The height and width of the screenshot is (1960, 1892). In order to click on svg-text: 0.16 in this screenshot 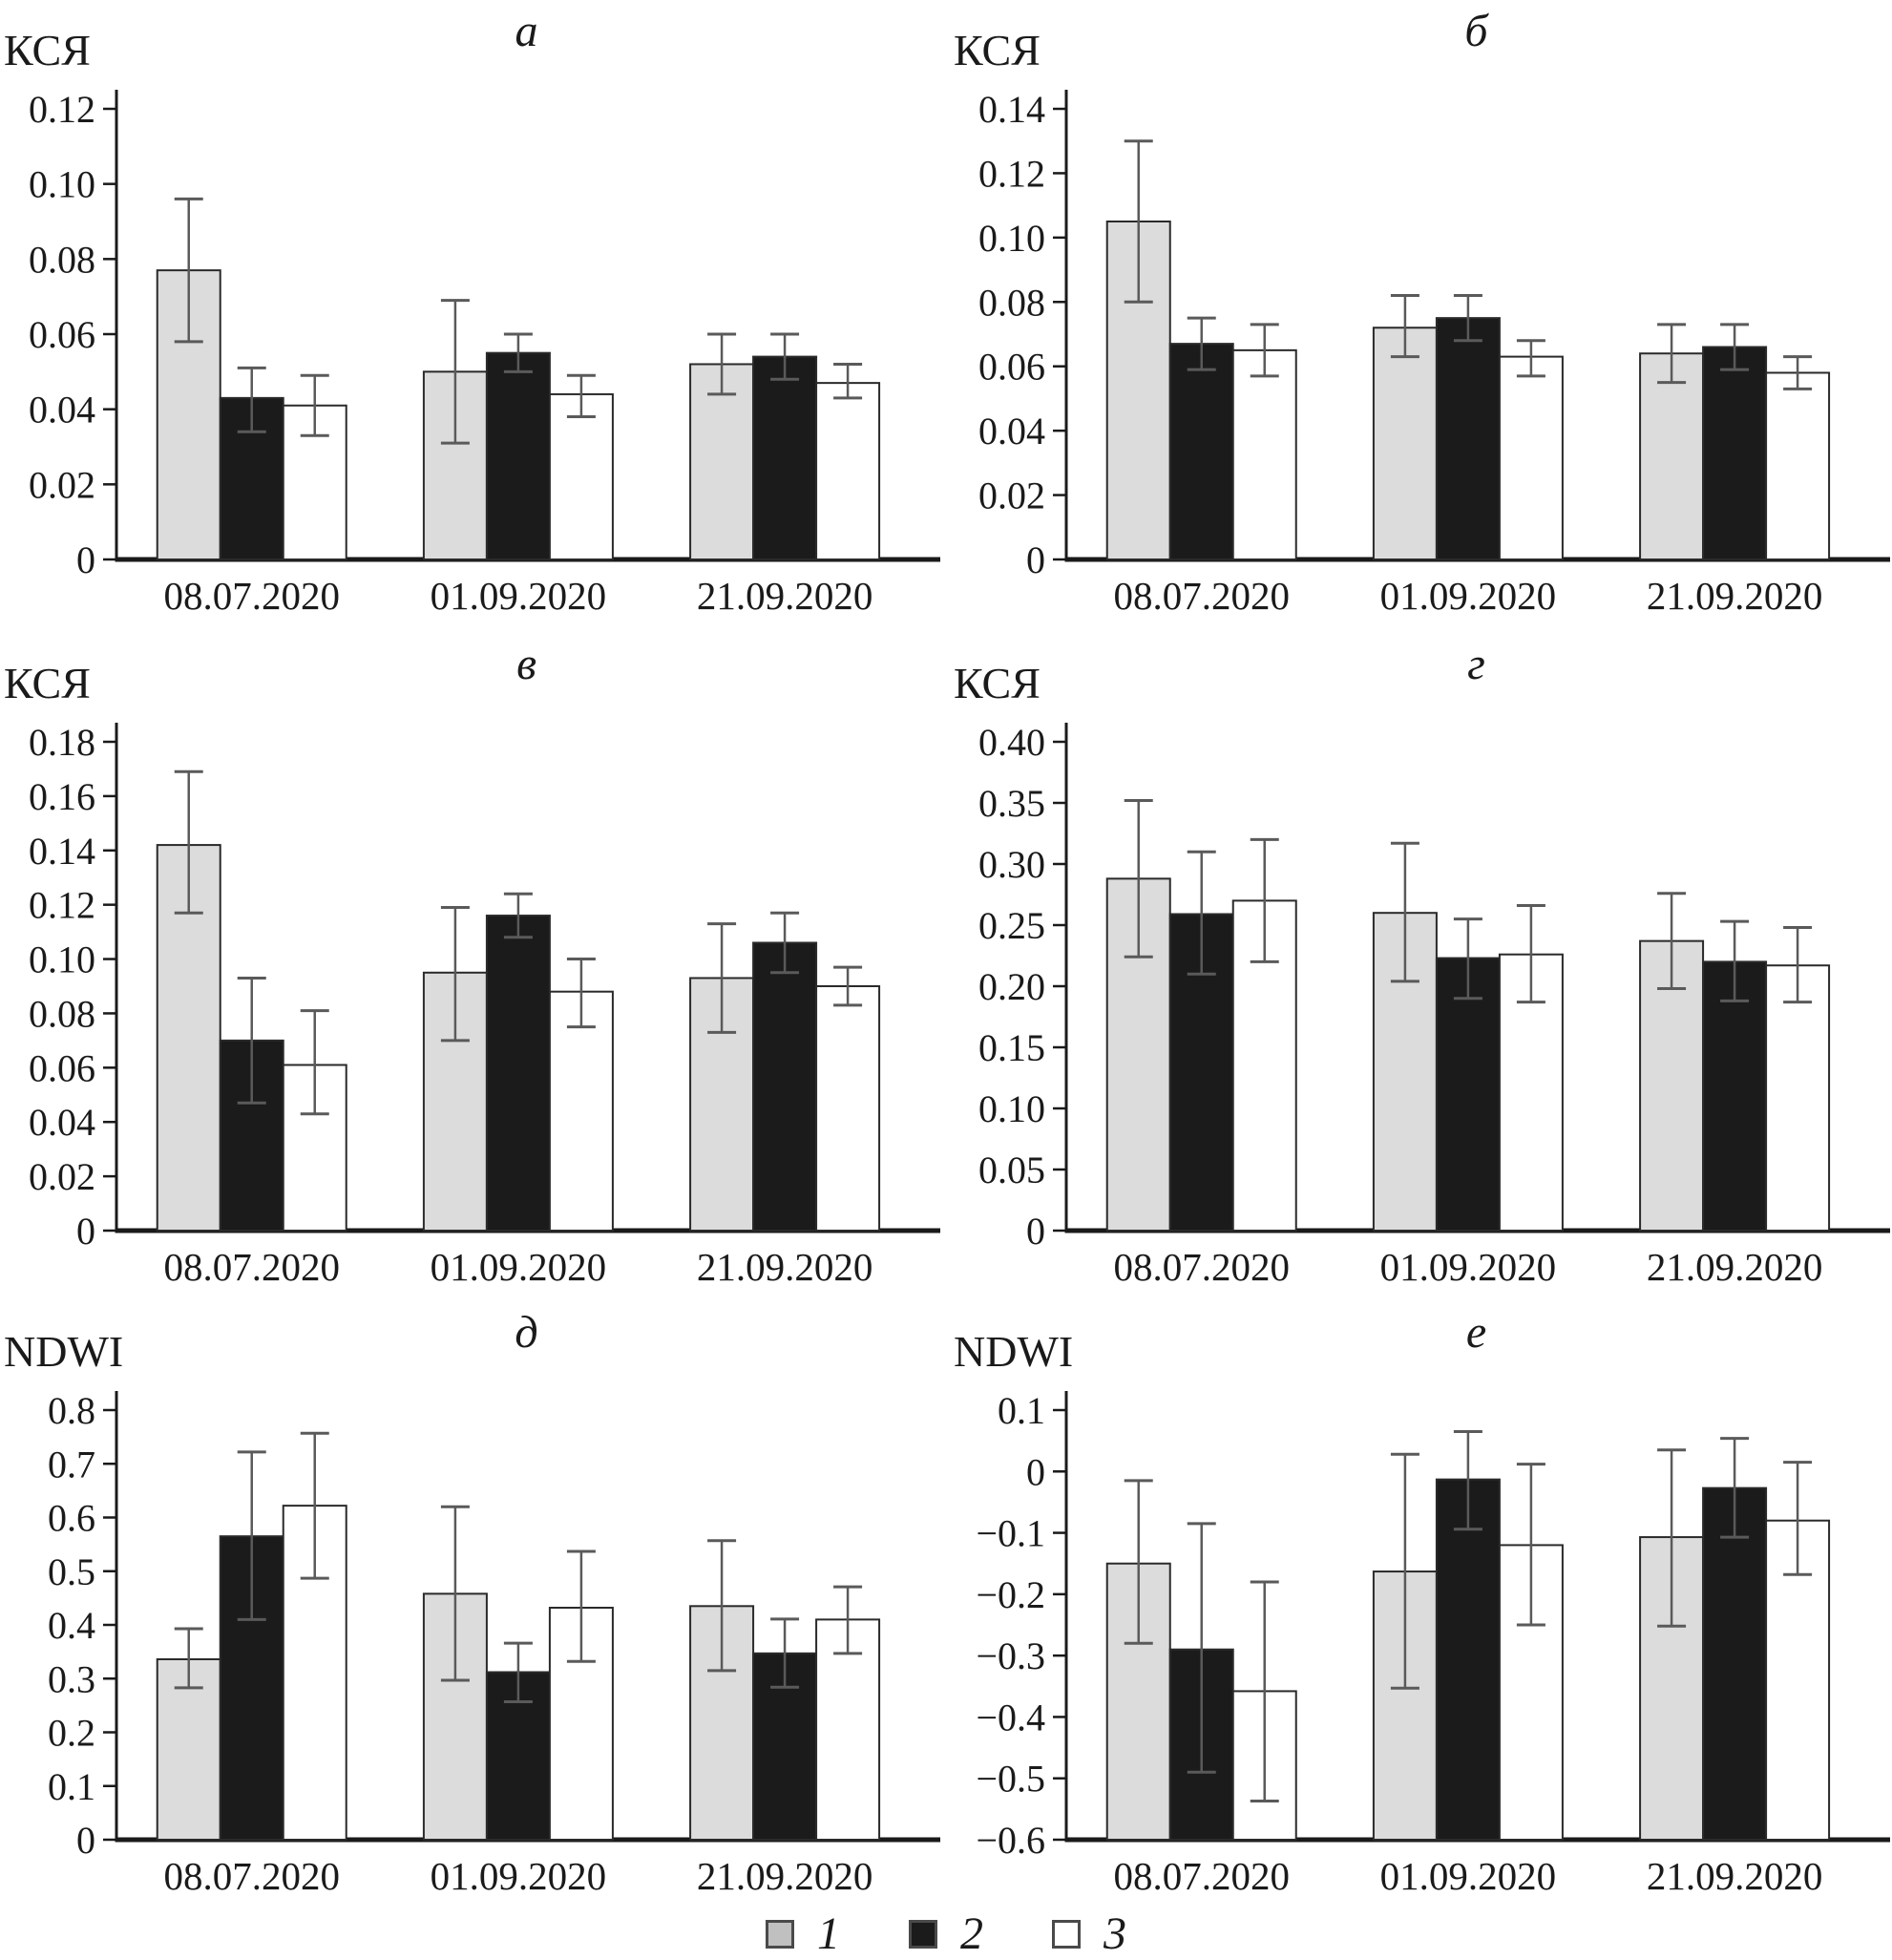, I will do `click(62, 796)`.